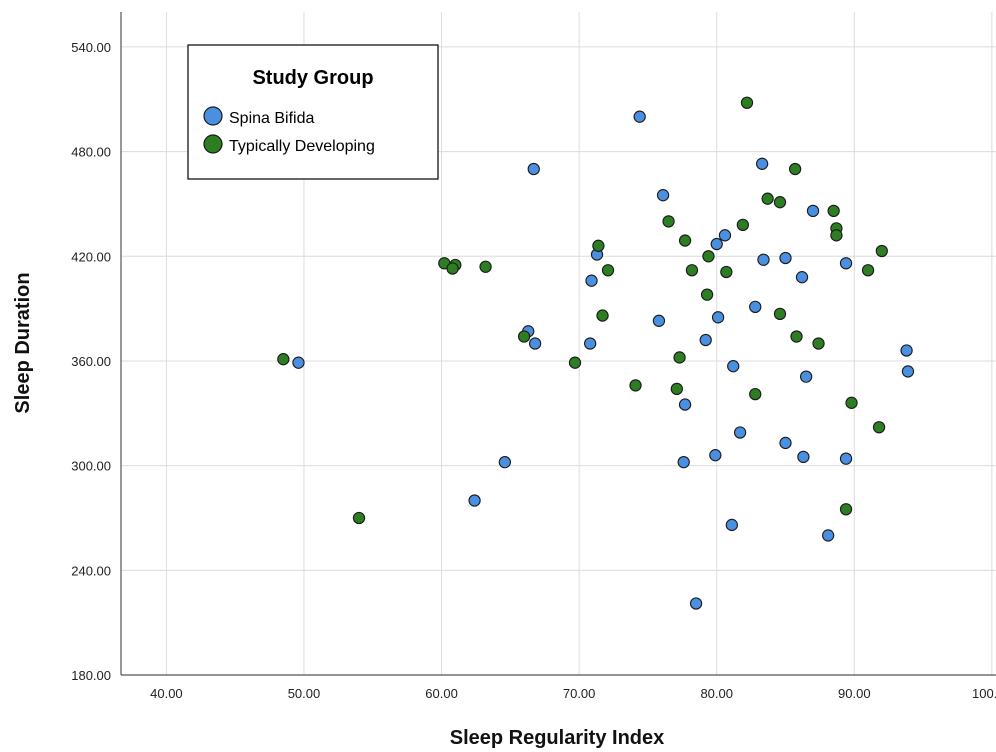  I want to click on x-tick-labels: 40.00 50.00 60.00 70.00 80.00 90.00 100.00, so click(573, 693).